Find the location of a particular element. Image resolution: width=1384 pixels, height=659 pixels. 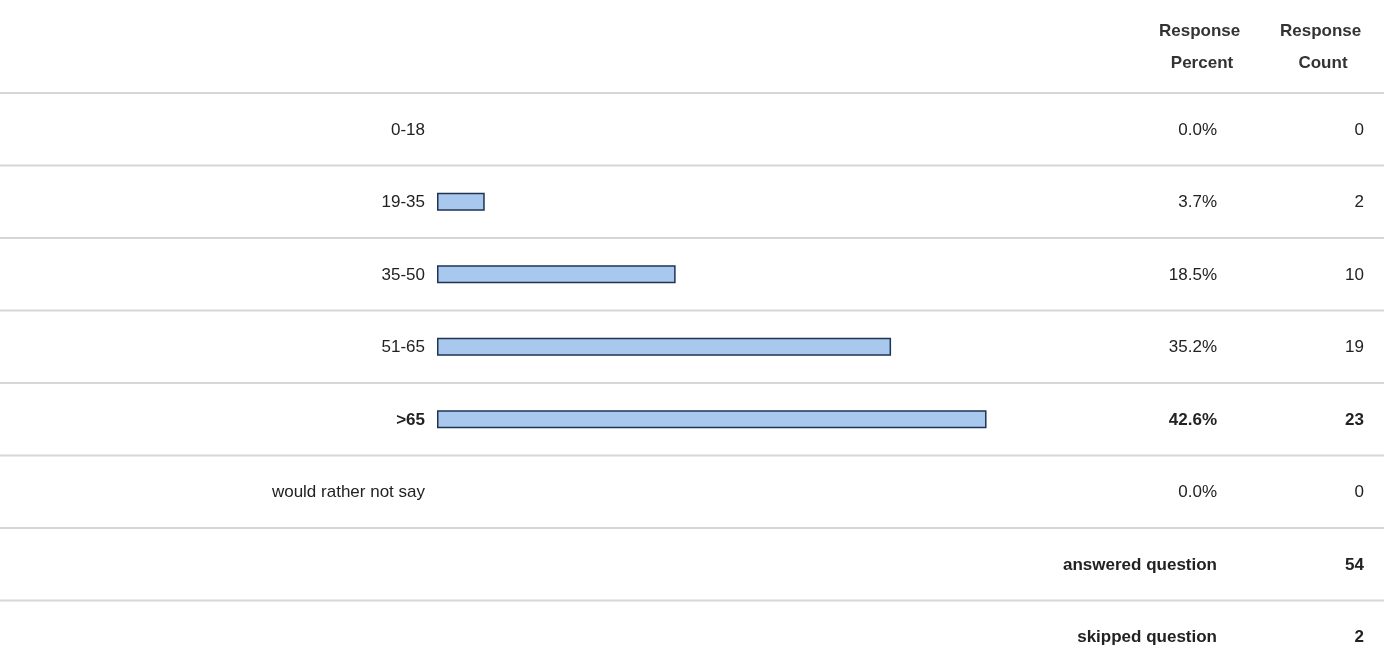

text: Response Percent is located at coordinates (1202, 46).